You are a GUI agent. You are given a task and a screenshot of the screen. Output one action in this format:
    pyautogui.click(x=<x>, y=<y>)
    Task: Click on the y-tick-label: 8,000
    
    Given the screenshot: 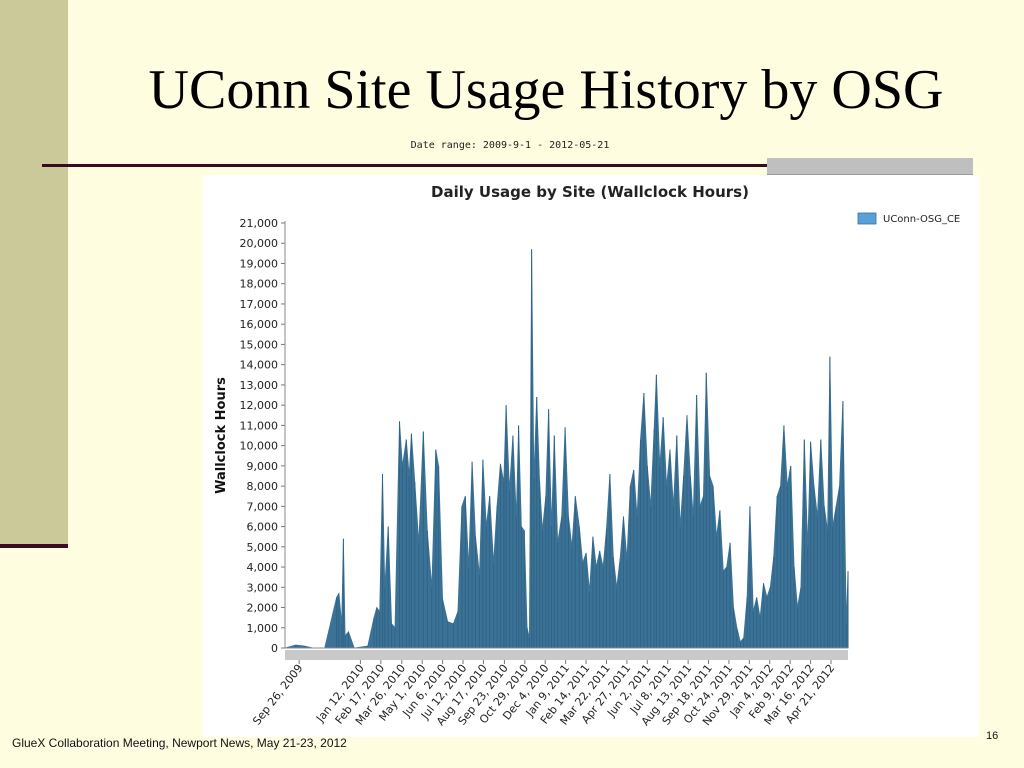 What is the action you would take?
    pyautogui.click(x=263, y=486)
    